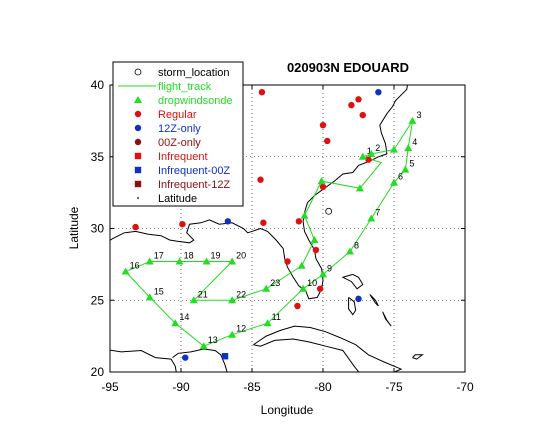 The image size is (540, 432). Describe the element at coordinates (414, 142) in the screenshot. I see `dropwindsonde-label-4: 4` at that location.